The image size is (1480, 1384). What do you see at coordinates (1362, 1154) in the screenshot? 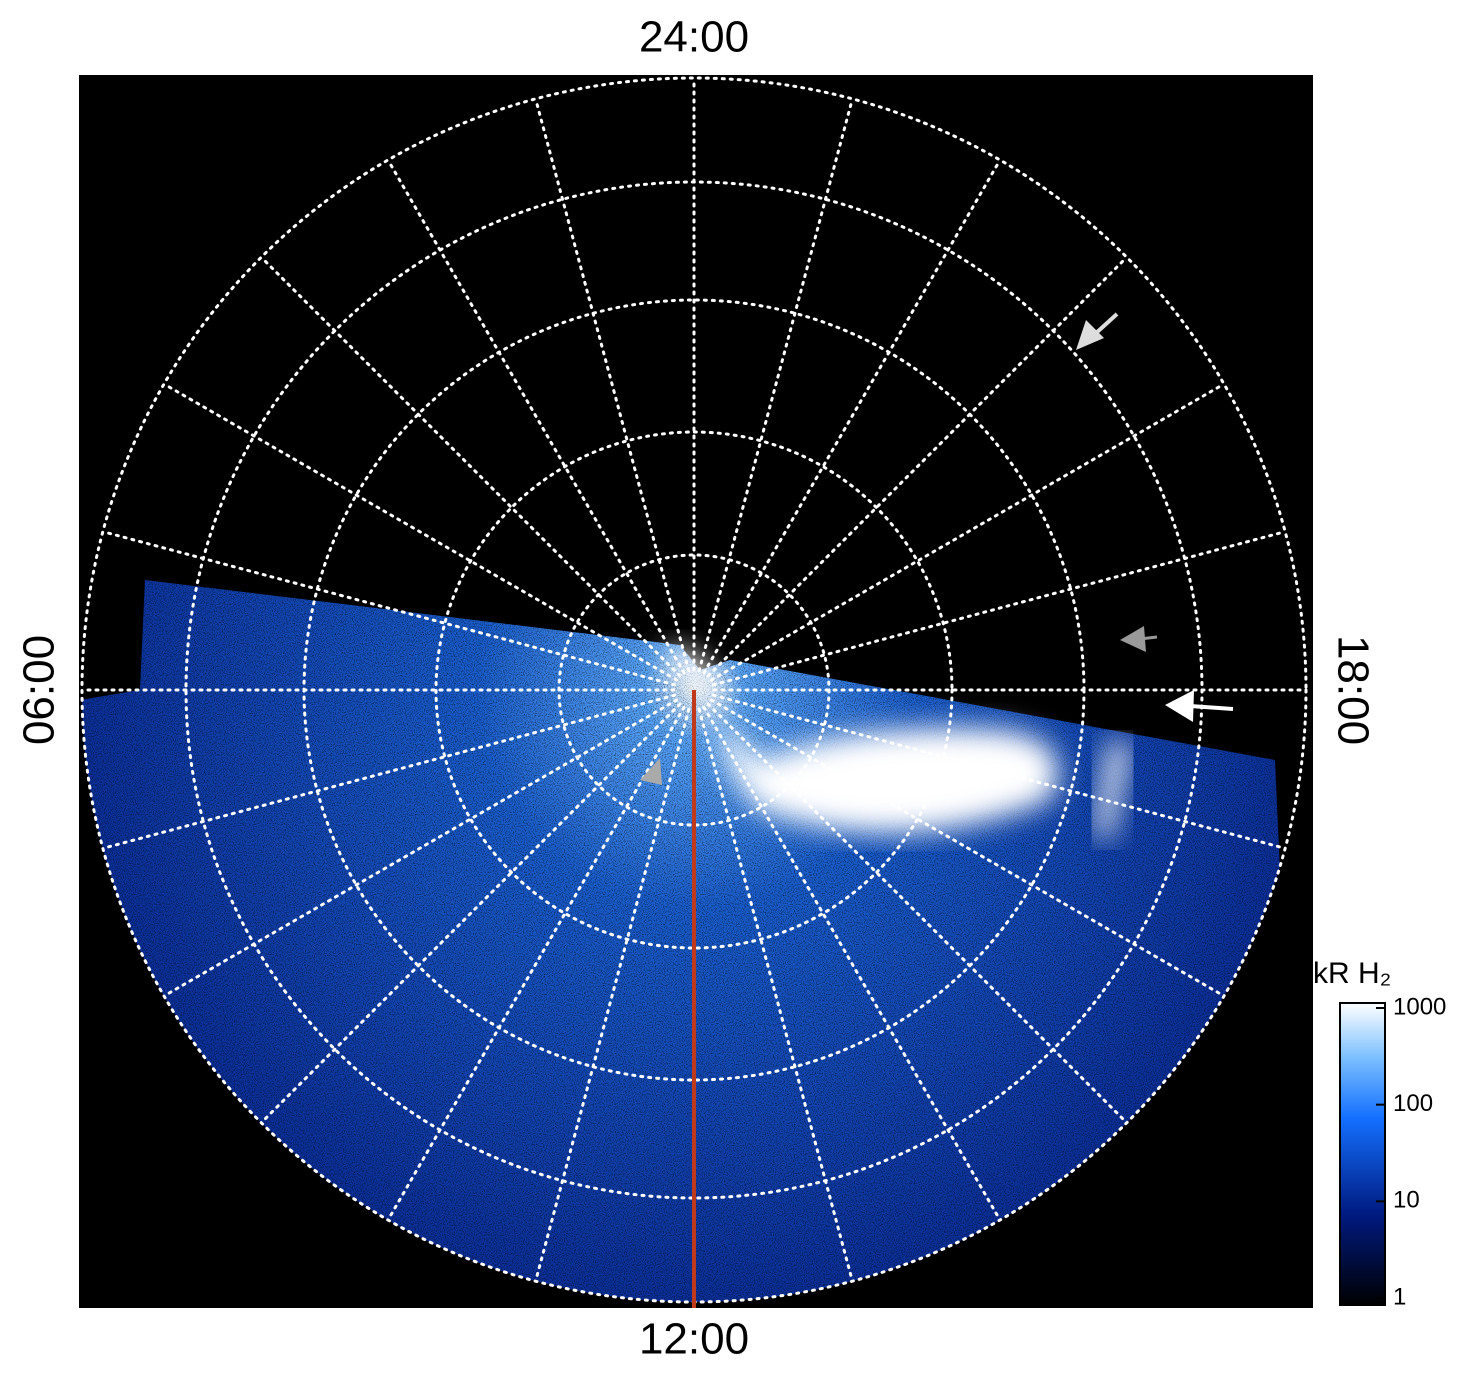
I see `colorbar` at bounding box center [1362, 1154].